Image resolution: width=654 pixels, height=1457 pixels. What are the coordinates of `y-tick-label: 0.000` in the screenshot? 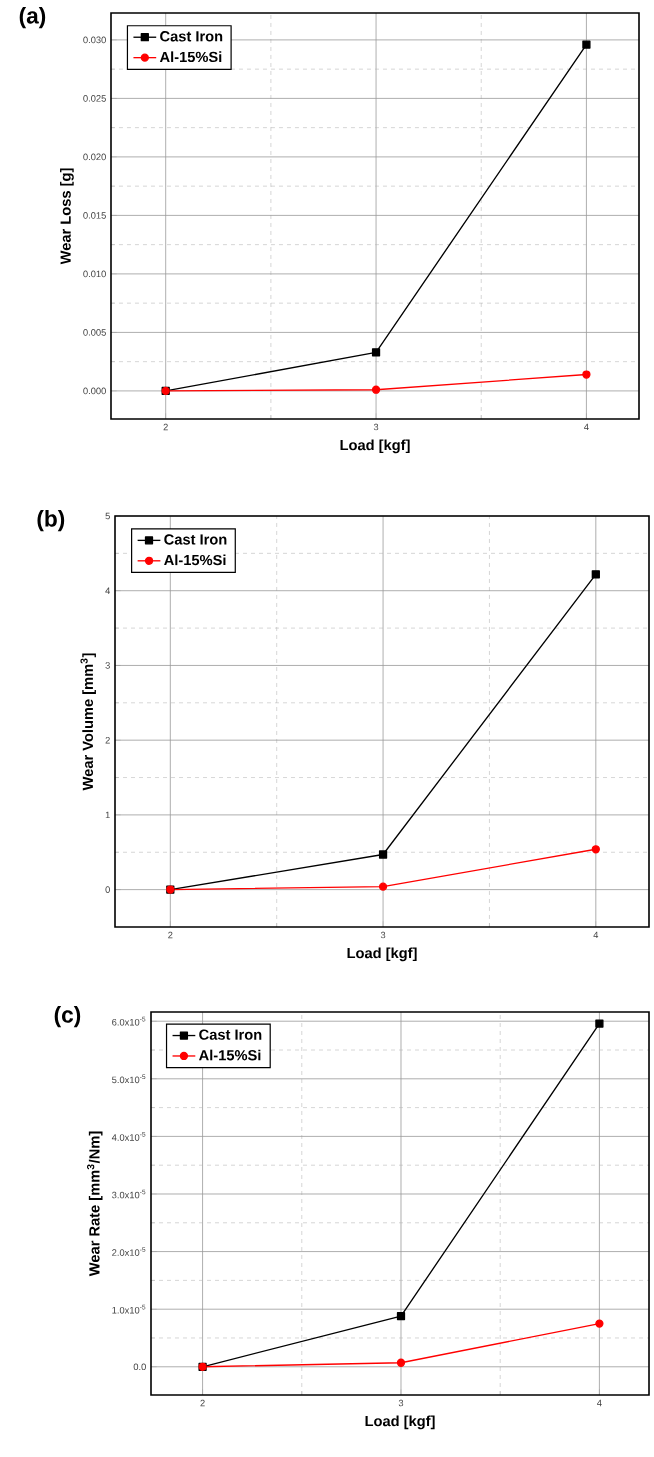 It's located at (94, 391).